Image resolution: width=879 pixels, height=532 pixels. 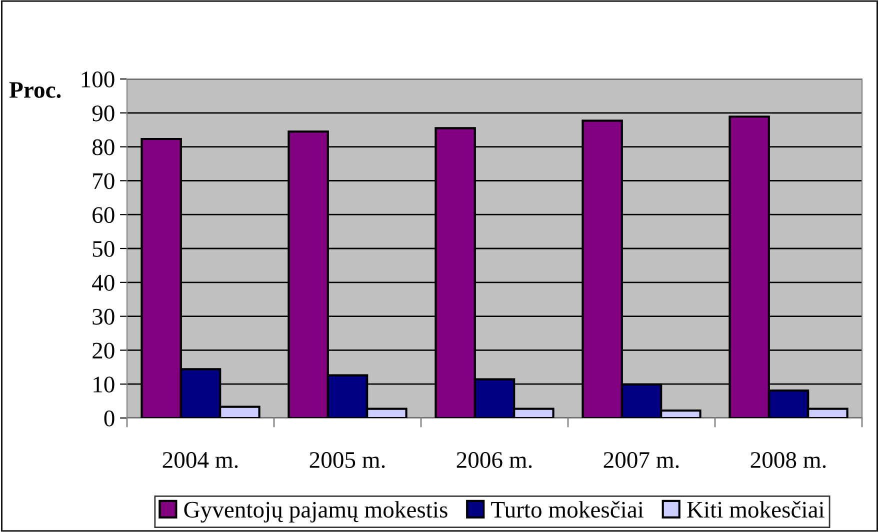 I want to click on y-tick-label: 60, so click(x=103, y=215).